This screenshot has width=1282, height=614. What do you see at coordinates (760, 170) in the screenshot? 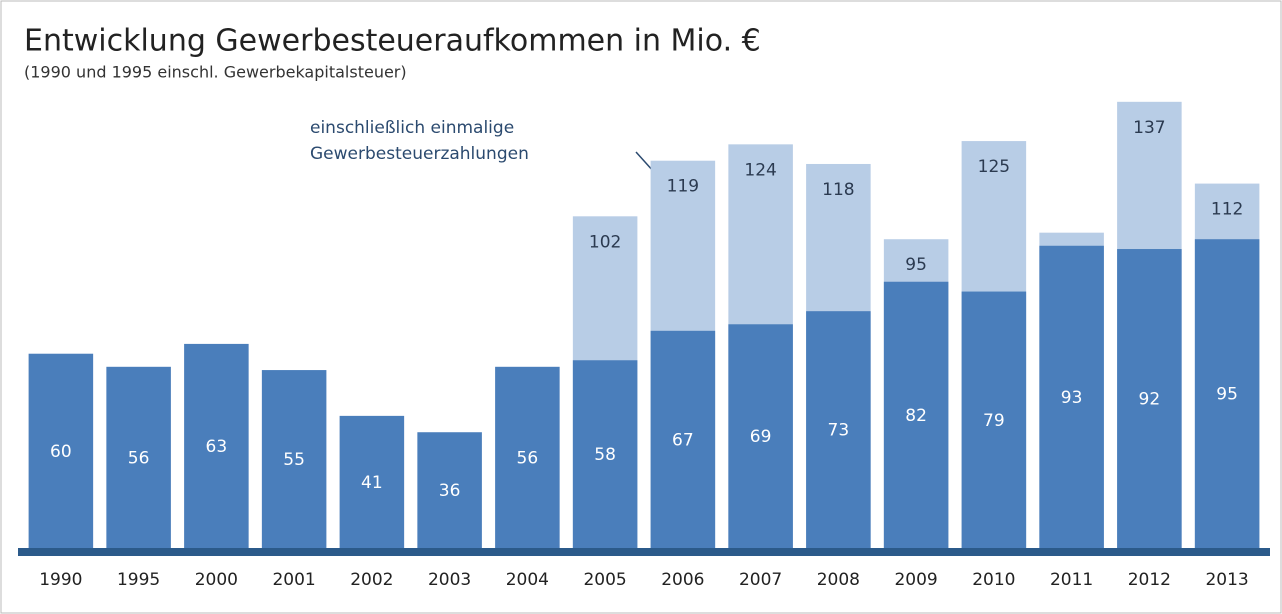
I see `value-label: 124` at bounding box center [760, 170].